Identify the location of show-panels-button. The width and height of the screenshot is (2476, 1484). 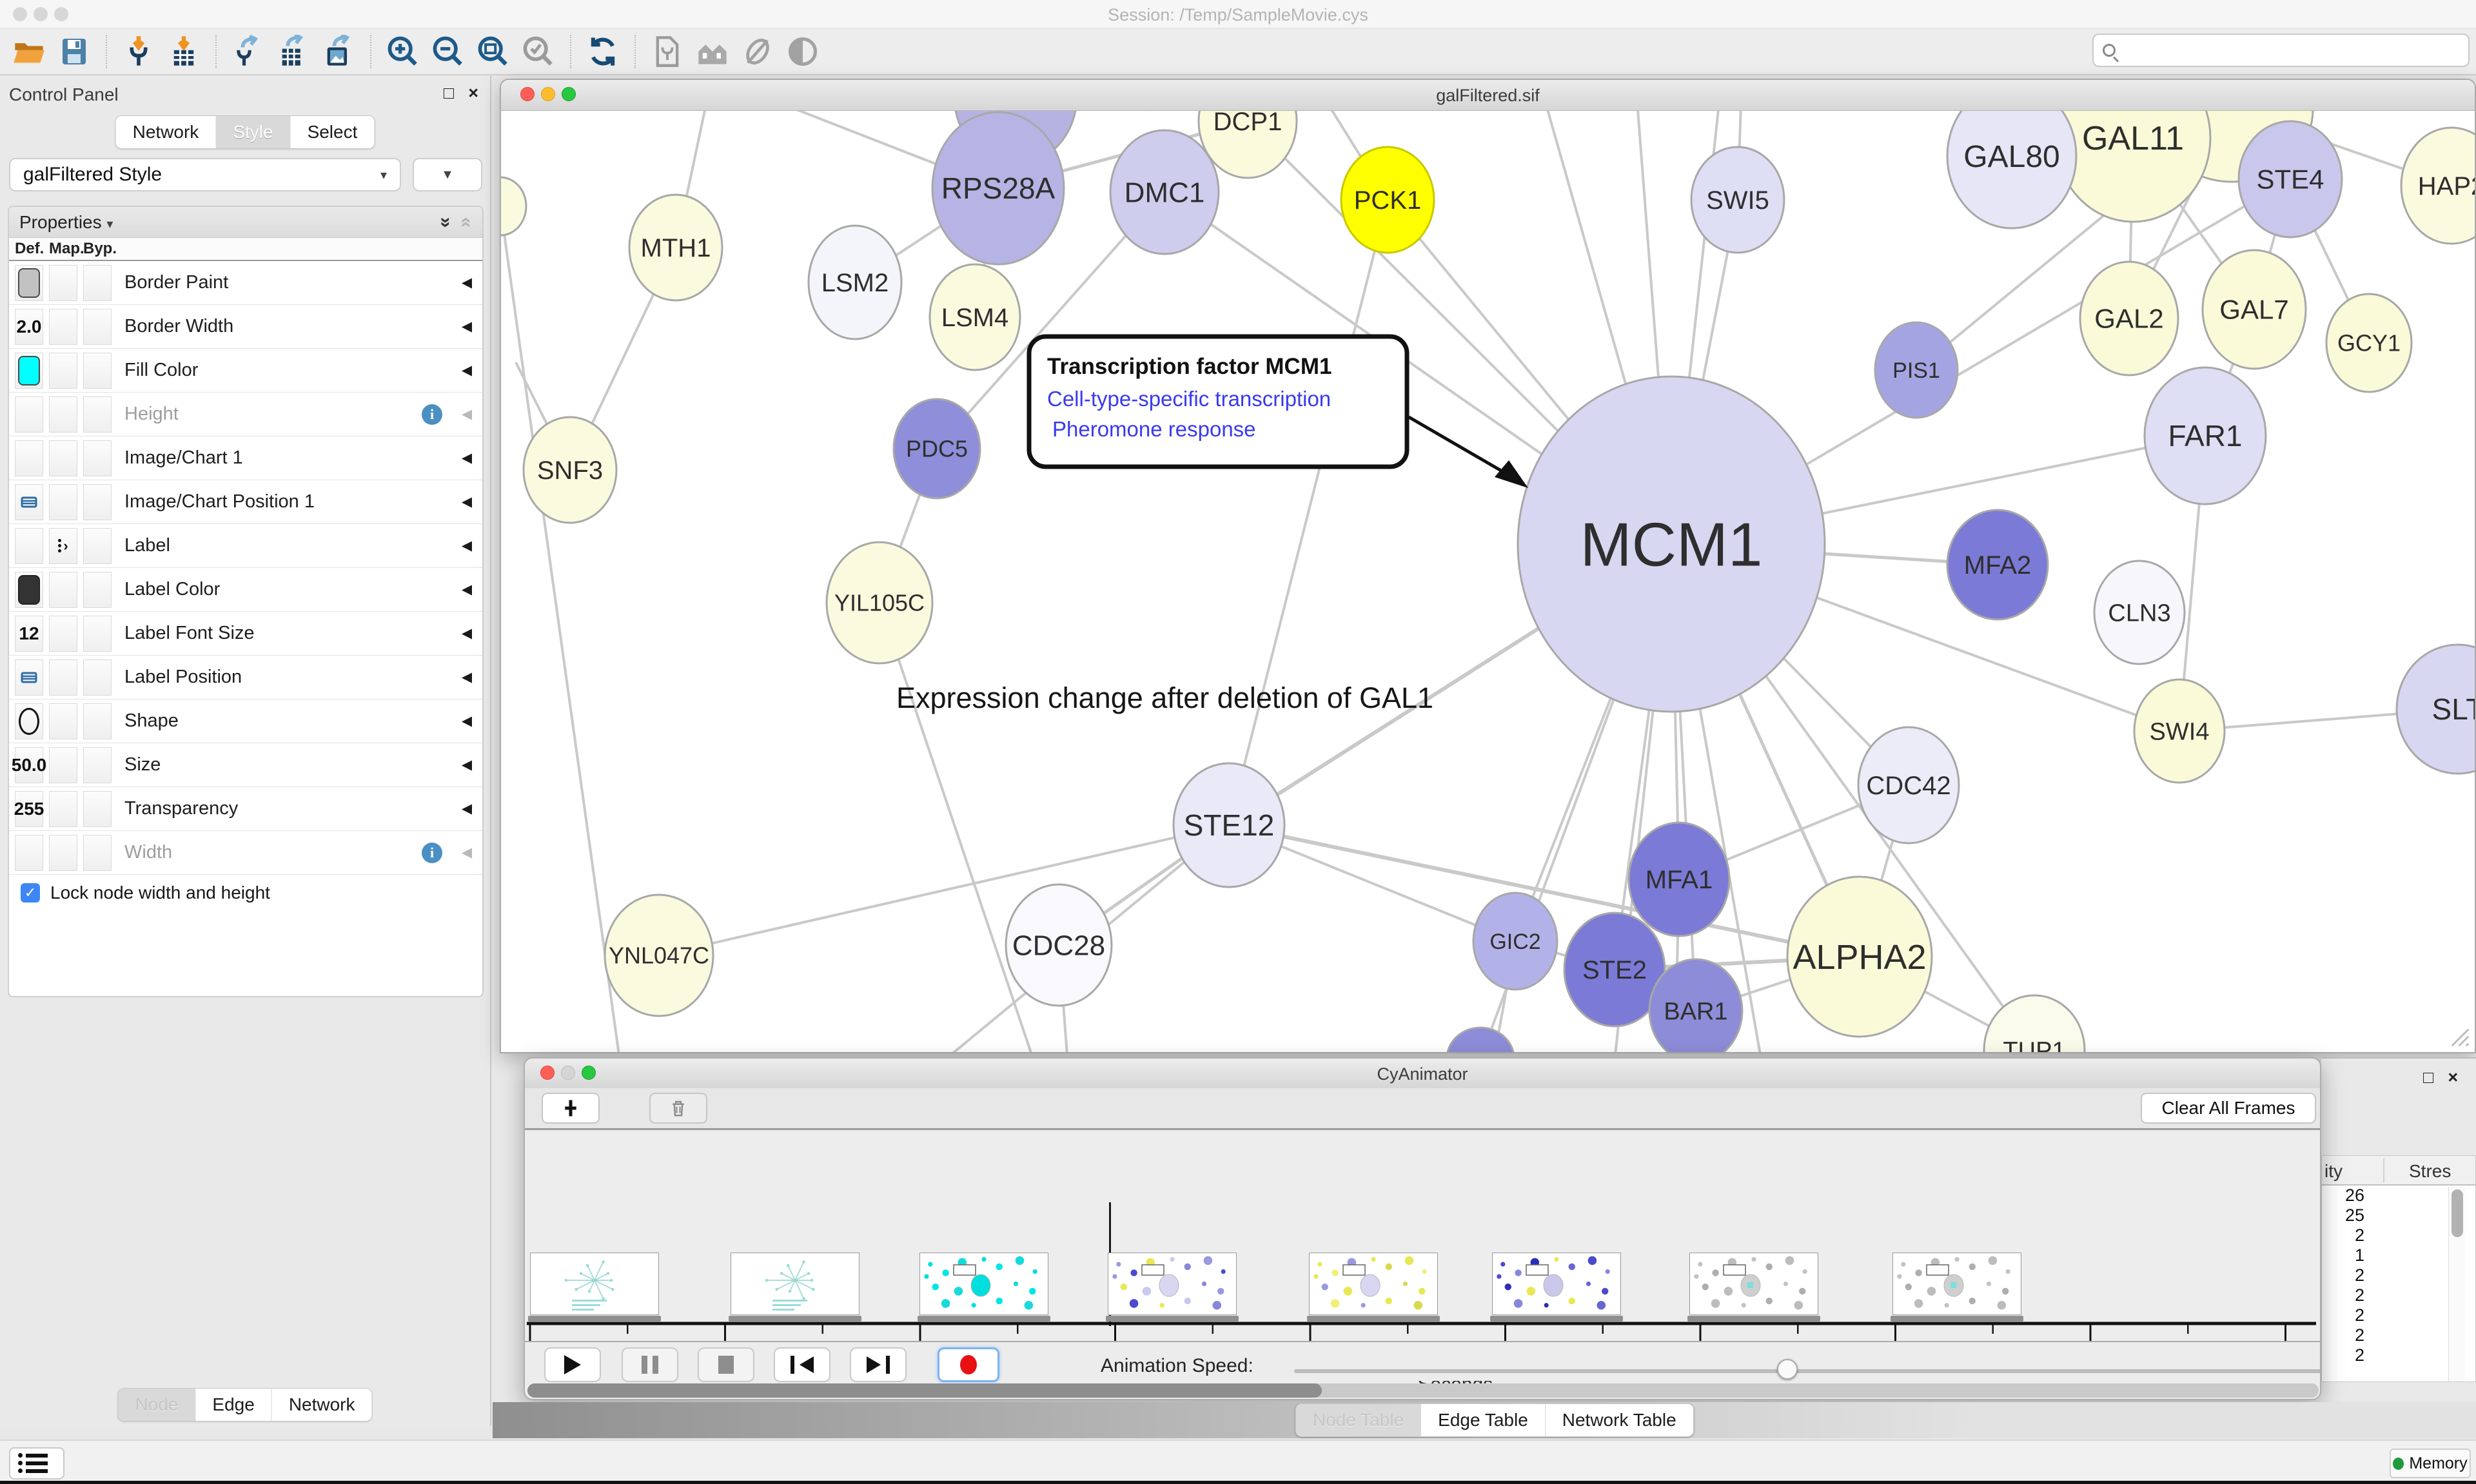
(36, 1463).